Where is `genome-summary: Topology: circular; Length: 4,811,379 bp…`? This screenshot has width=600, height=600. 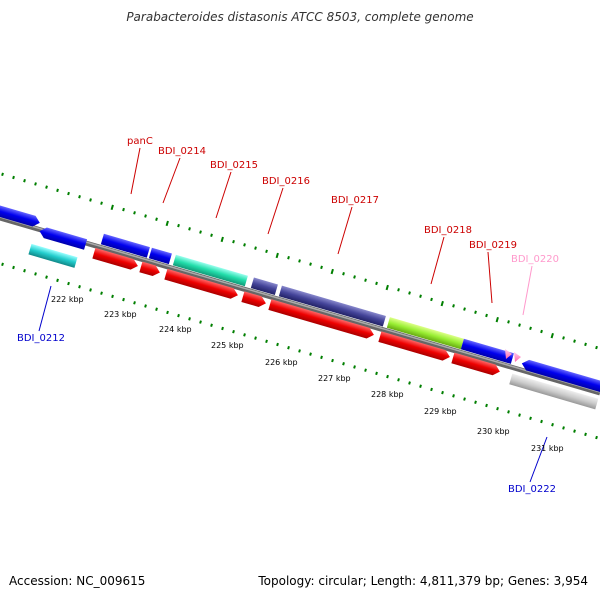
genome-summary: Topology: circular; Length: 4,811,379 bp… is located at coordinates (423, 581).